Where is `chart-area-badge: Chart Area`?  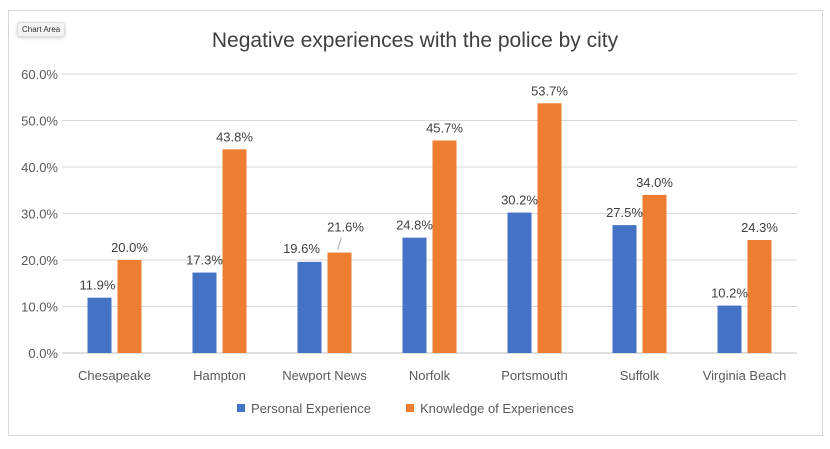
chart-area-badge: Chart Area is located at coordinates (41, 29).